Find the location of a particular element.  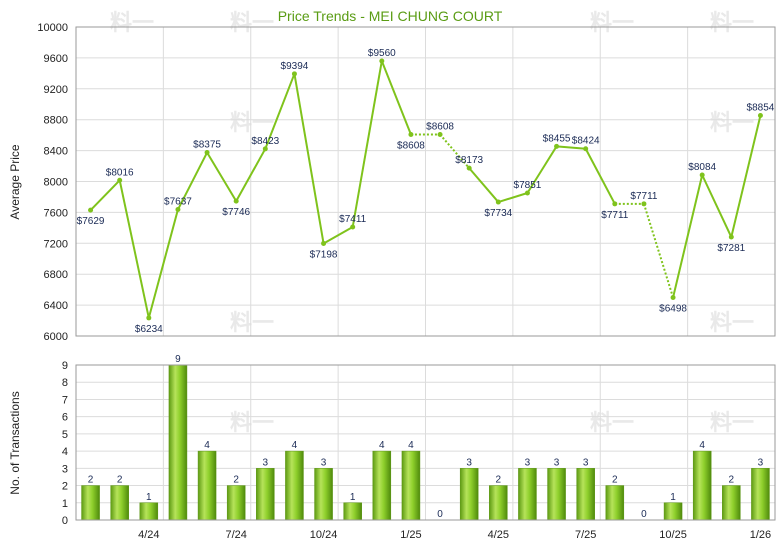

price-value-label: $7281 is located at coordinates (731, 248).